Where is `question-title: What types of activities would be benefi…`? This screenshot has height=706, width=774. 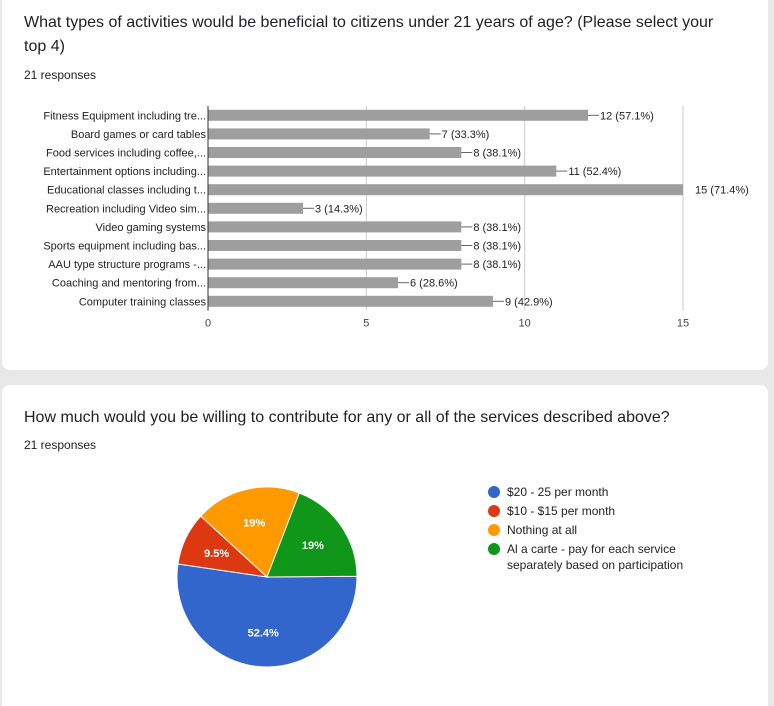 question-title: What types of activities would be benefi… is located at coordinates (369, 34).